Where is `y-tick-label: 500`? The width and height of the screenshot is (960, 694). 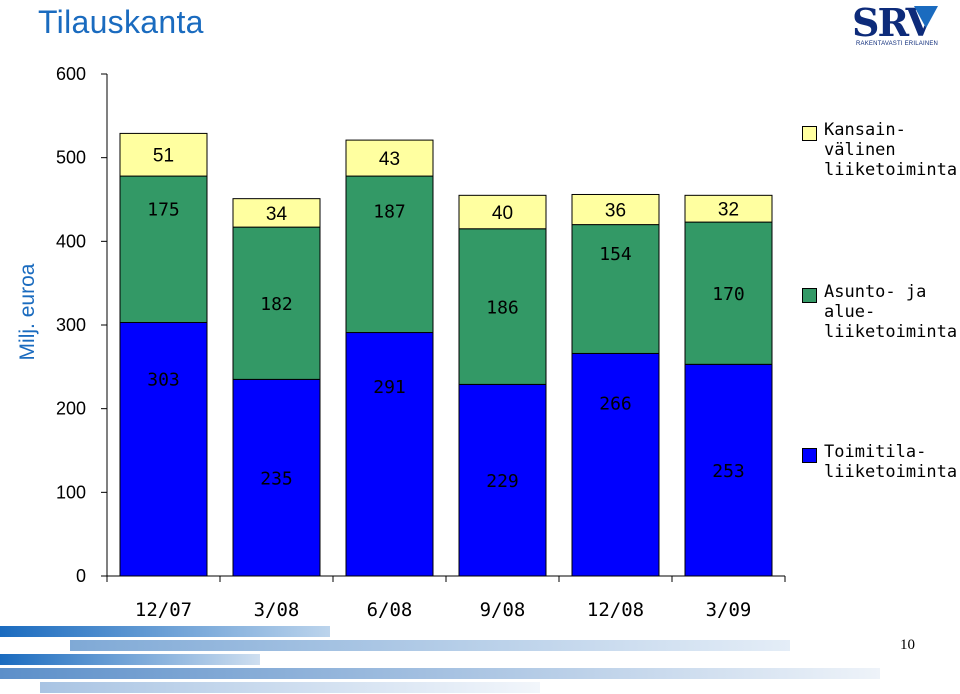
y-tick-label: 500 is located at coordinates (71, 158).